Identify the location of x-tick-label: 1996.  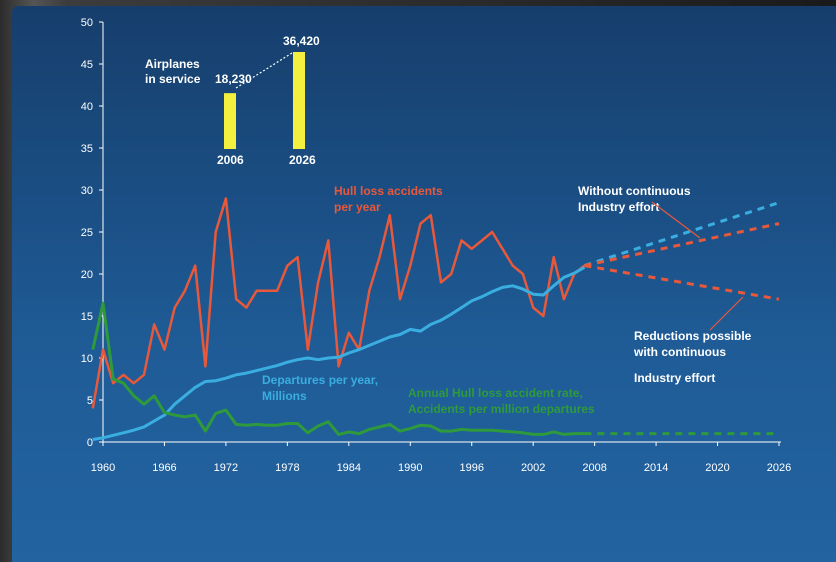
(471, 468).